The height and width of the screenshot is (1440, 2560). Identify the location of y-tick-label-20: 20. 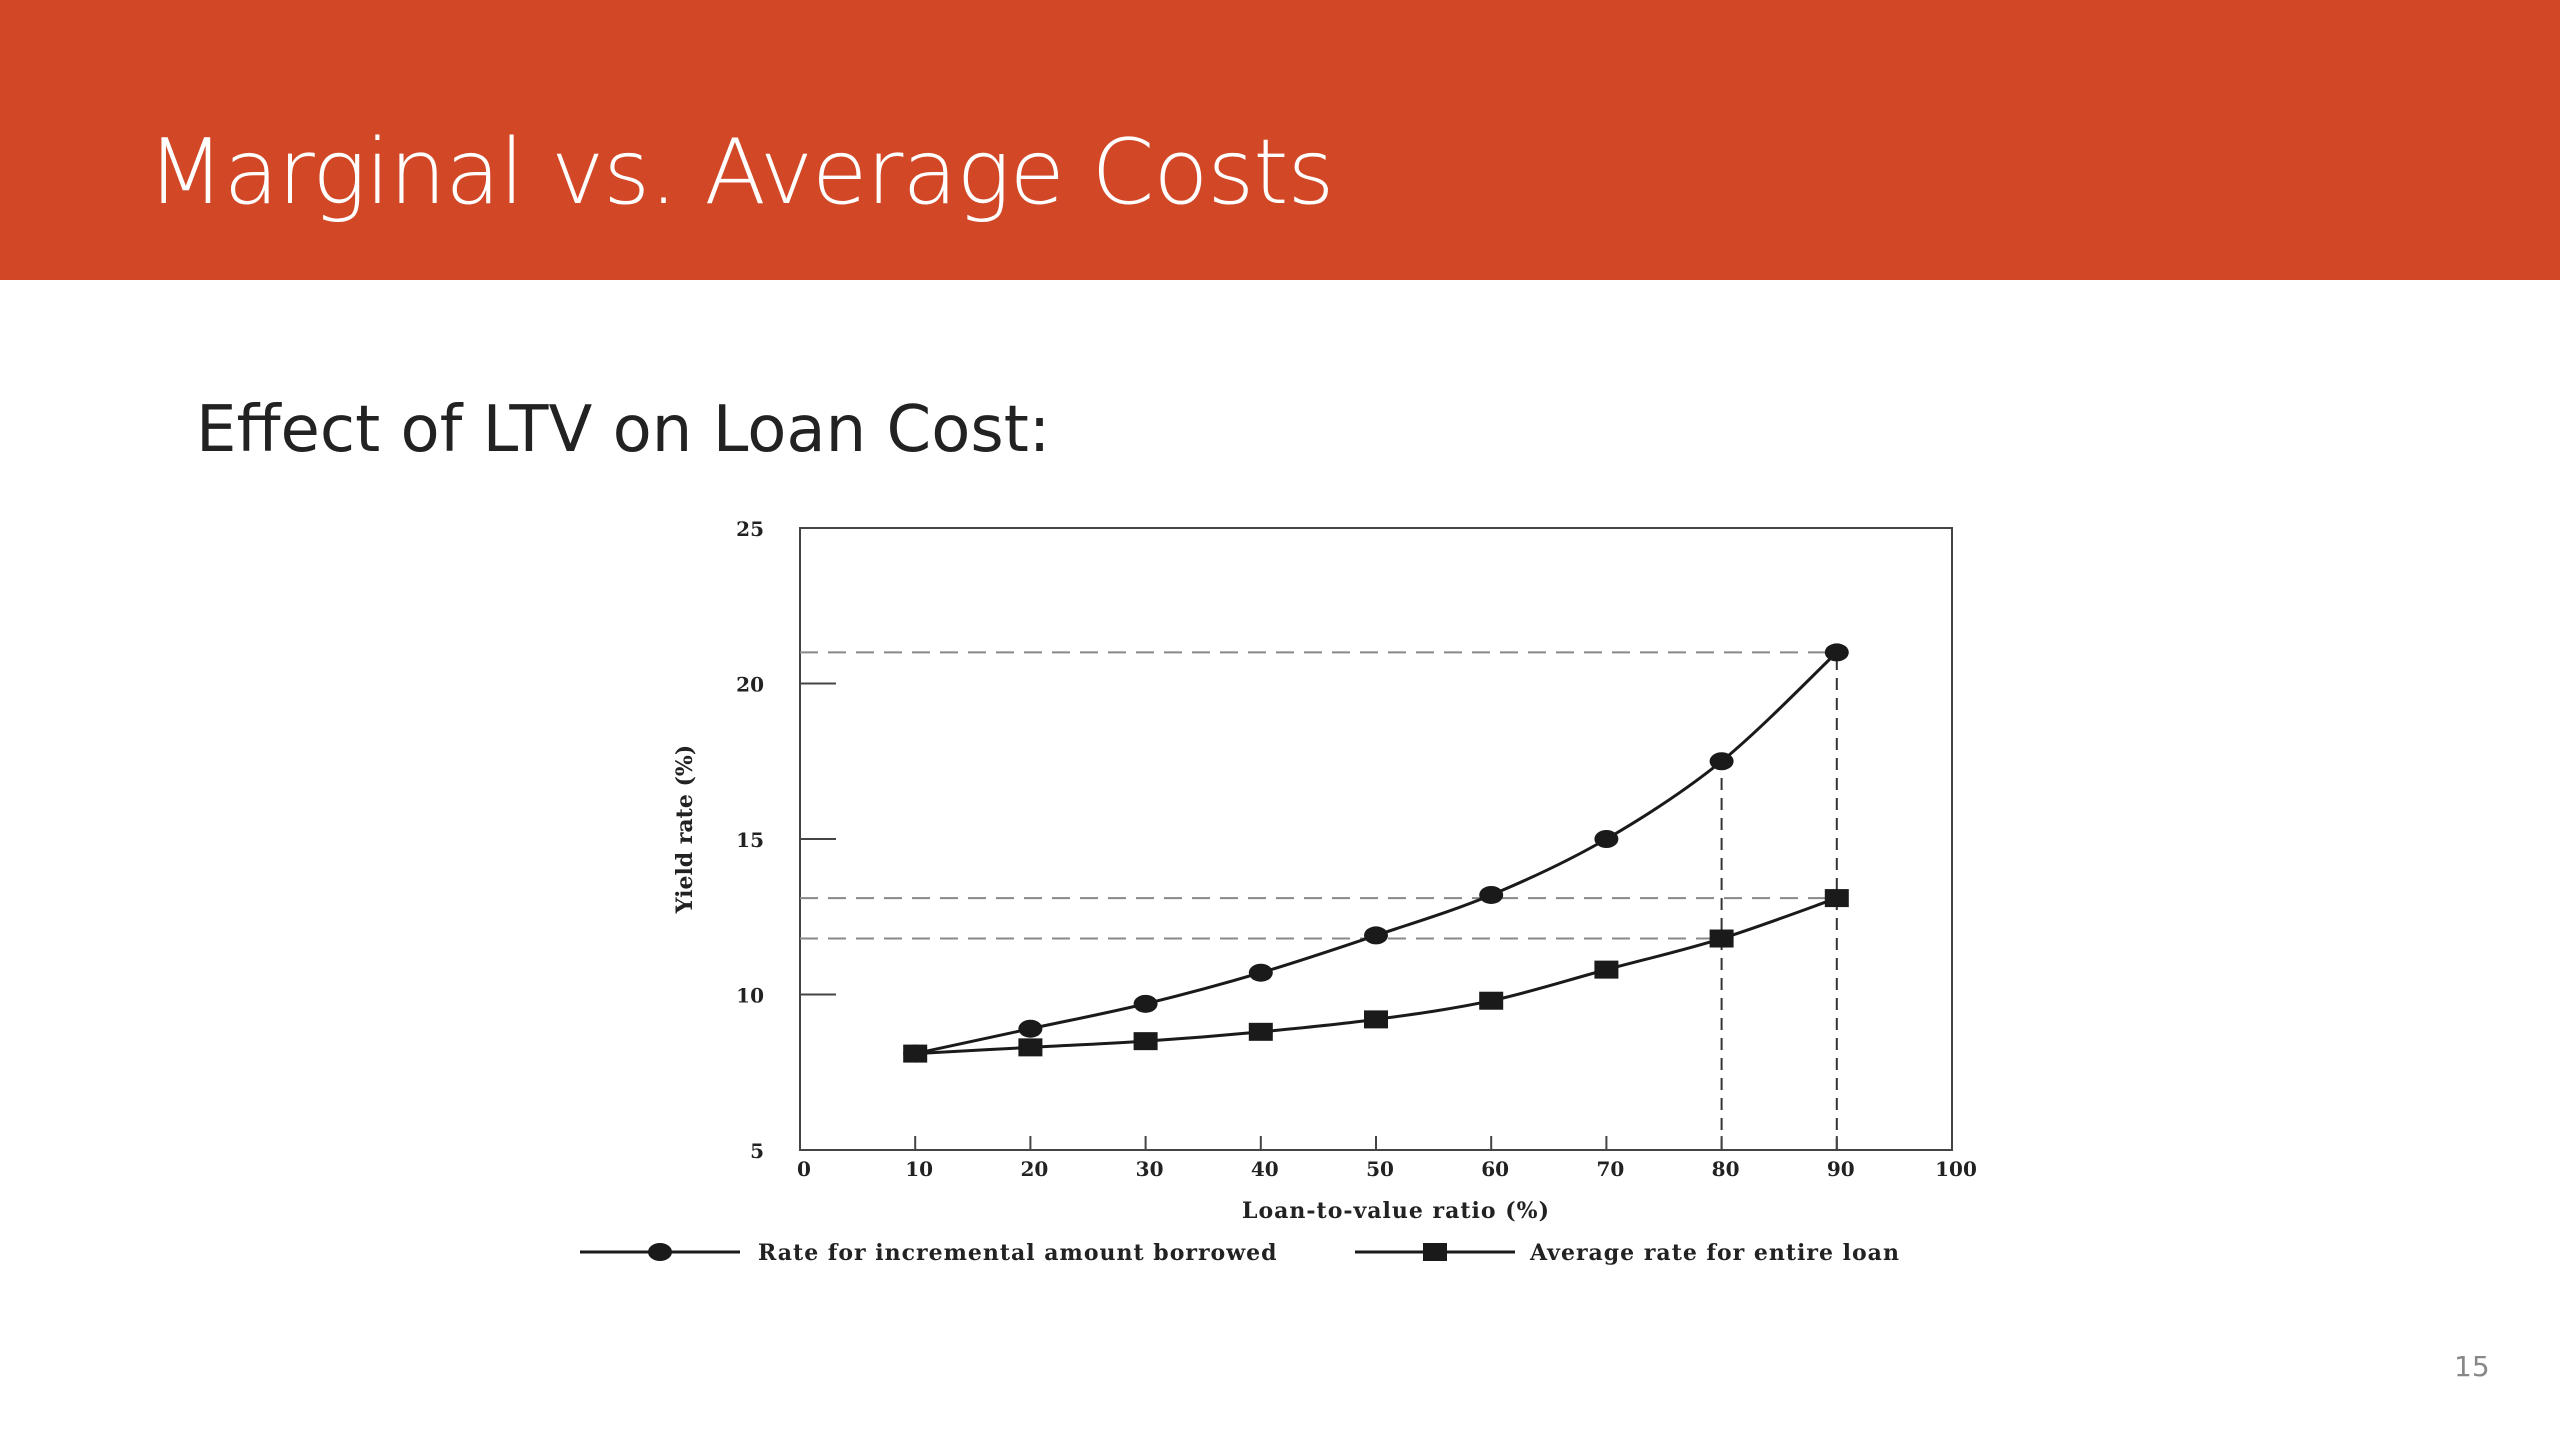
(750, 685).